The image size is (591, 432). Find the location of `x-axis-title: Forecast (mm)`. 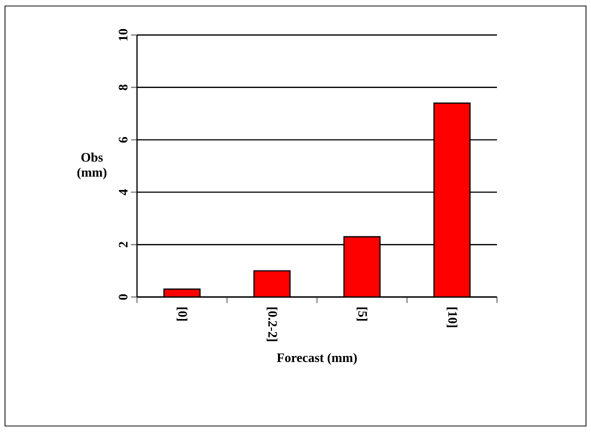

x-axis-title: Forecast (mm) is located at coordinates (316, 358).